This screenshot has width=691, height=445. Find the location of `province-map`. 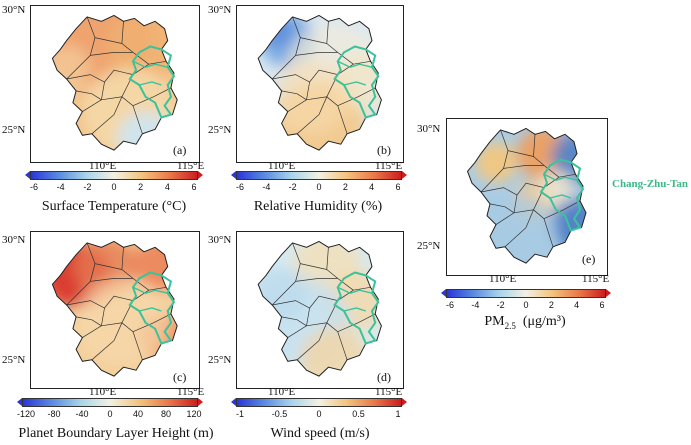

province-map is located at coordinates (526, 195).